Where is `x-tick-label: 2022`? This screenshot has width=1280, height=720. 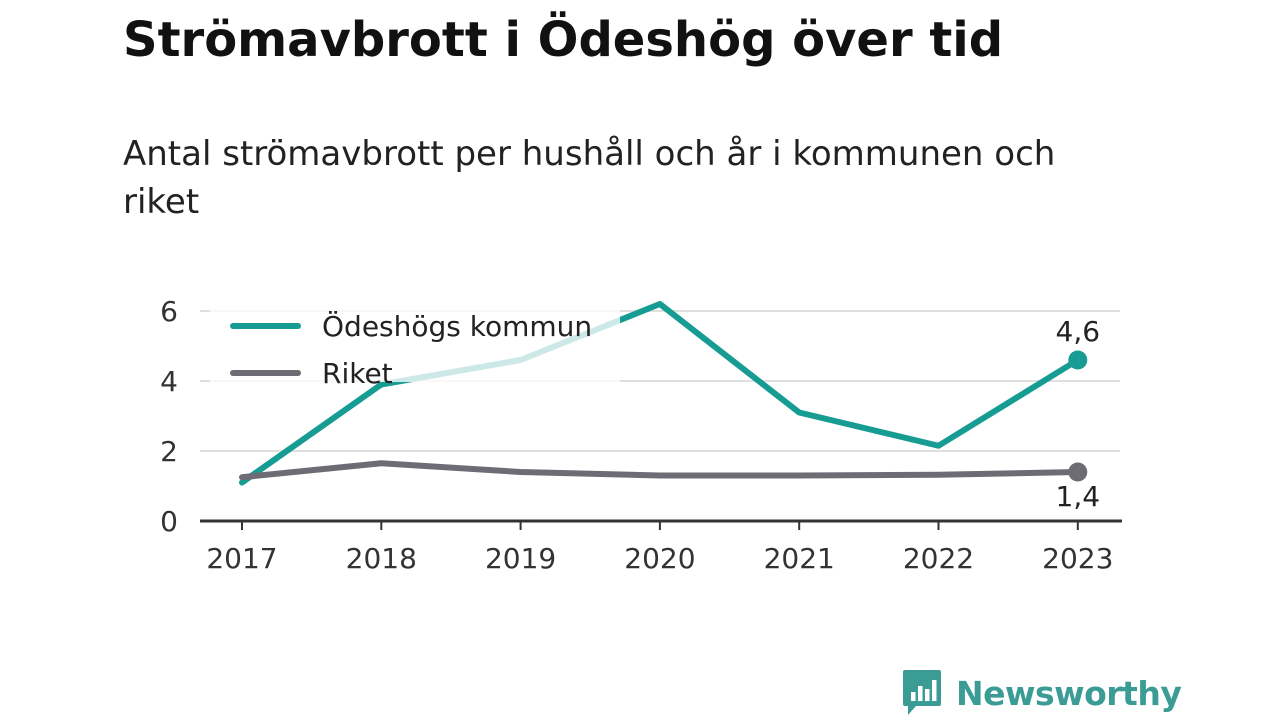 x-tick-label: 2022 is located at coordinates (938, 558).